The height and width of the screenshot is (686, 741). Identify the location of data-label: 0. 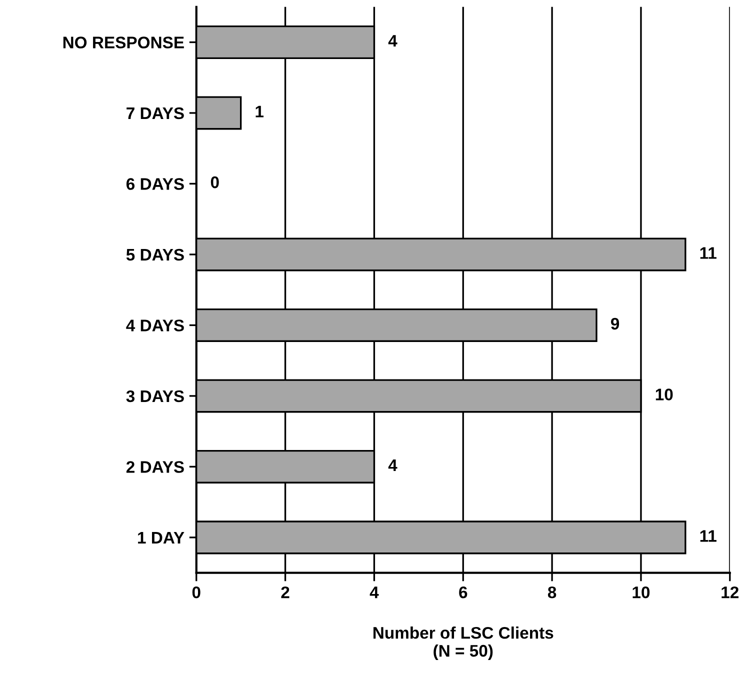
(214, 182).